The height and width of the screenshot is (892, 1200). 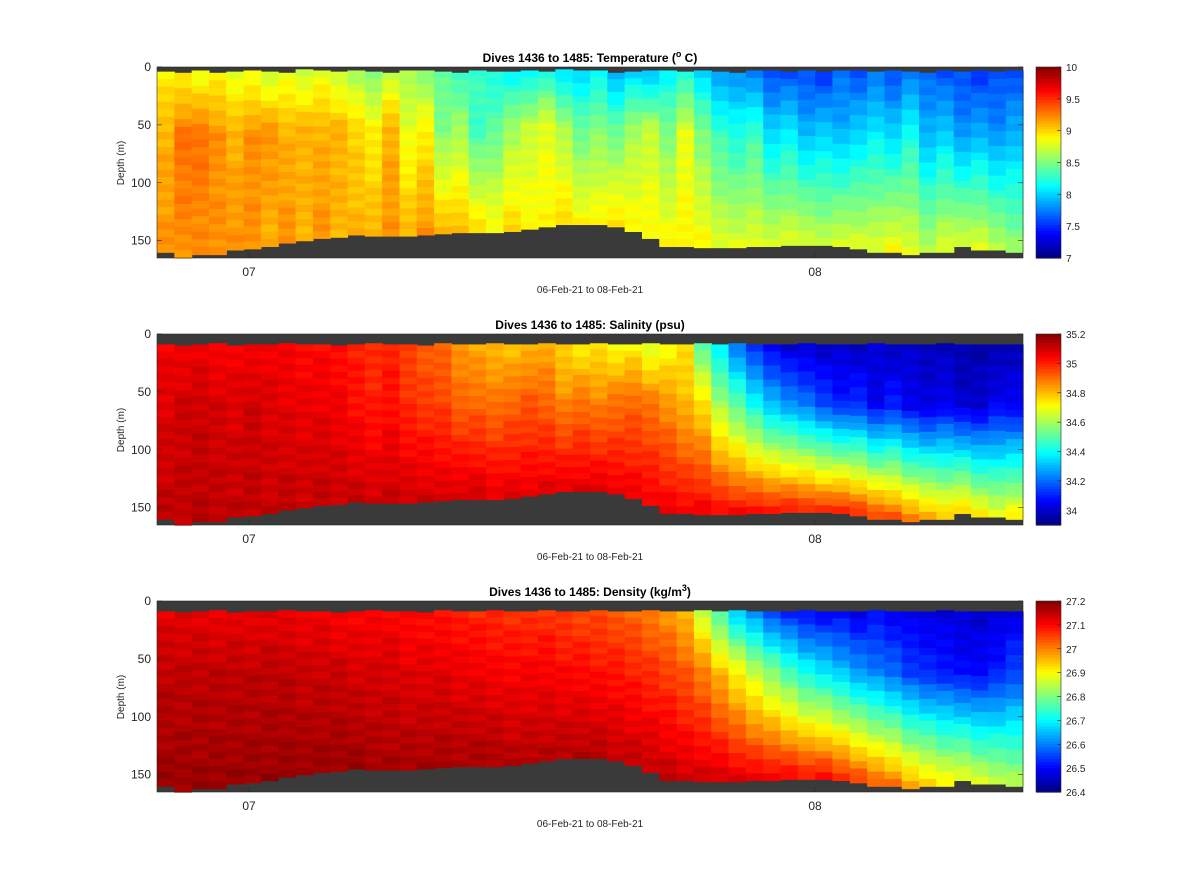 I want to click on salinity-colorbar-tick-label: 34.2, so click(x=1076, y=482).